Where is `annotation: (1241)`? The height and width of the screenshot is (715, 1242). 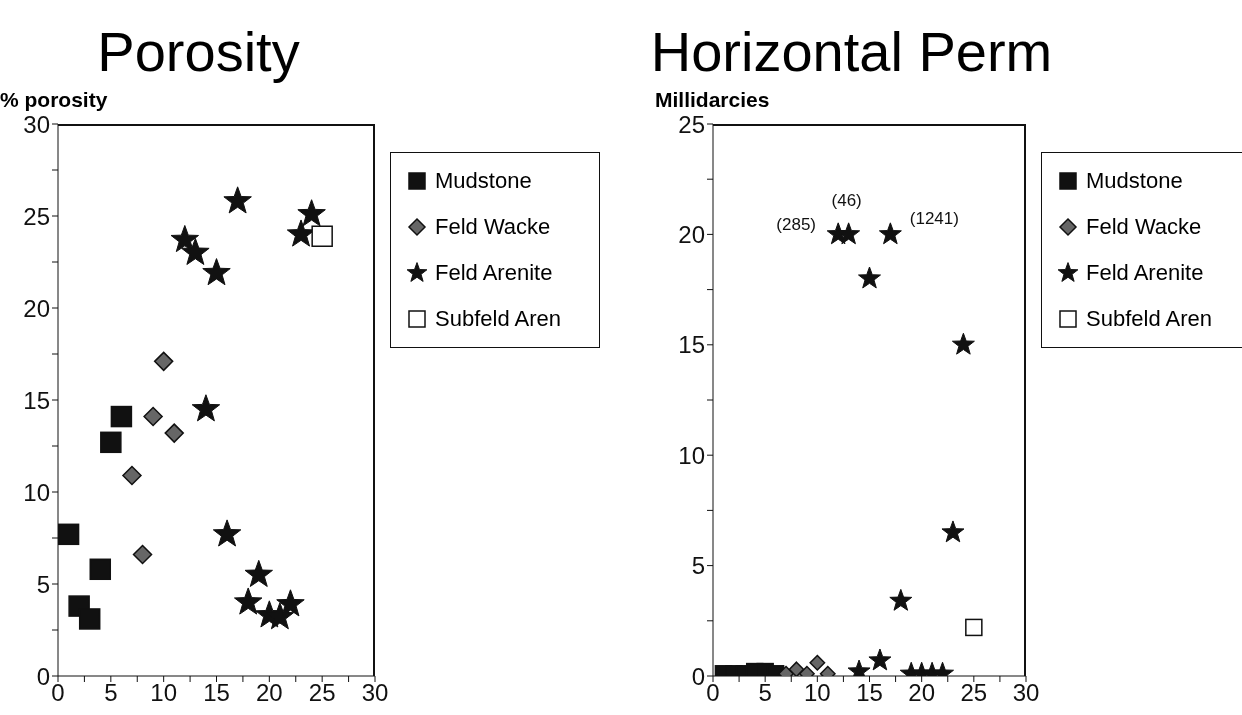
annotation: (1241) is located at coordinates (934, 219).